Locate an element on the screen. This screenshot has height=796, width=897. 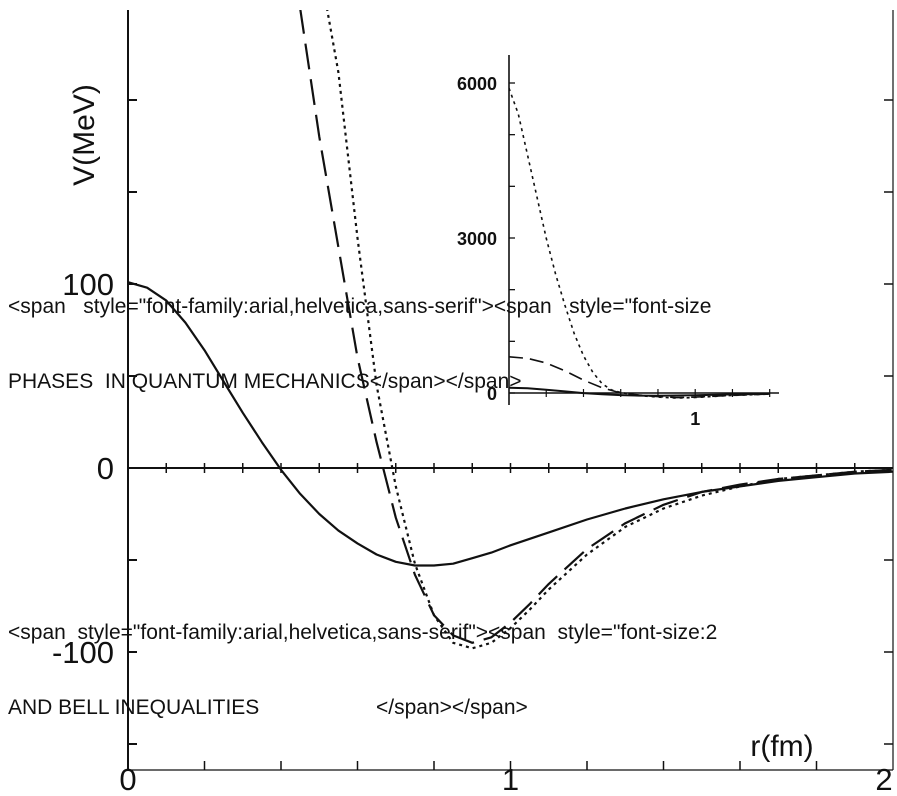
inset-series-line-solid is located at coordinates (639, 391).